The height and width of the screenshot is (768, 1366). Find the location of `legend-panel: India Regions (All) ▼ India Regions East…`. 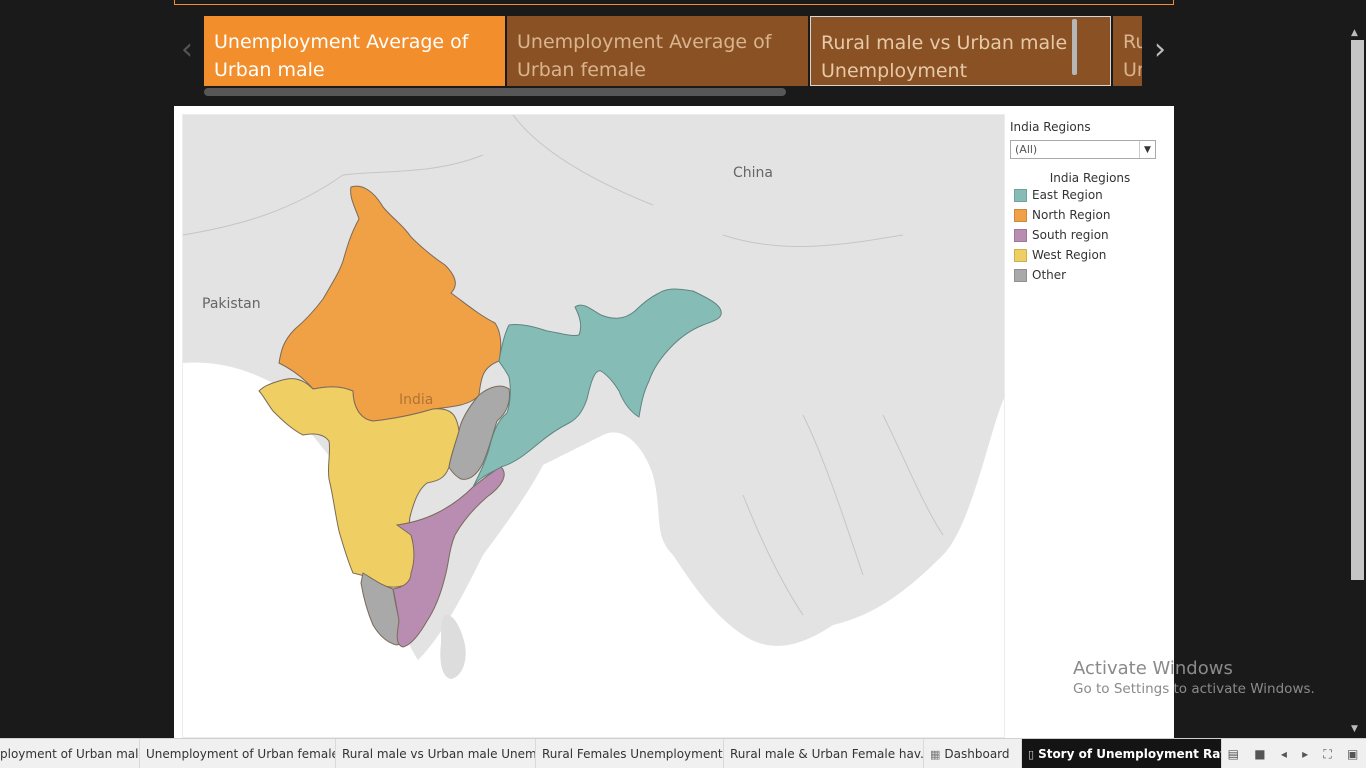

legend-panel: India Regions (All) ▼ India Regions East… is located at coordinates (1090, 202).